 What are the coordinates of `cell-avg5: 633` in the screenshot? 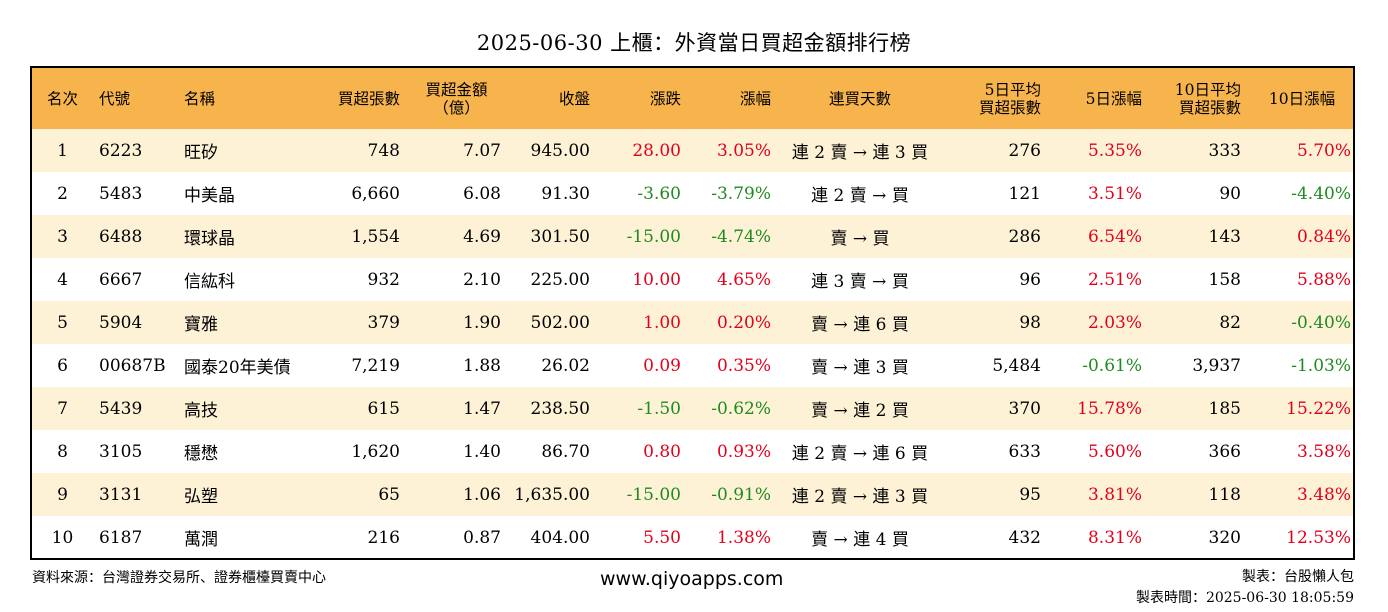 It's located at (1024, 451).